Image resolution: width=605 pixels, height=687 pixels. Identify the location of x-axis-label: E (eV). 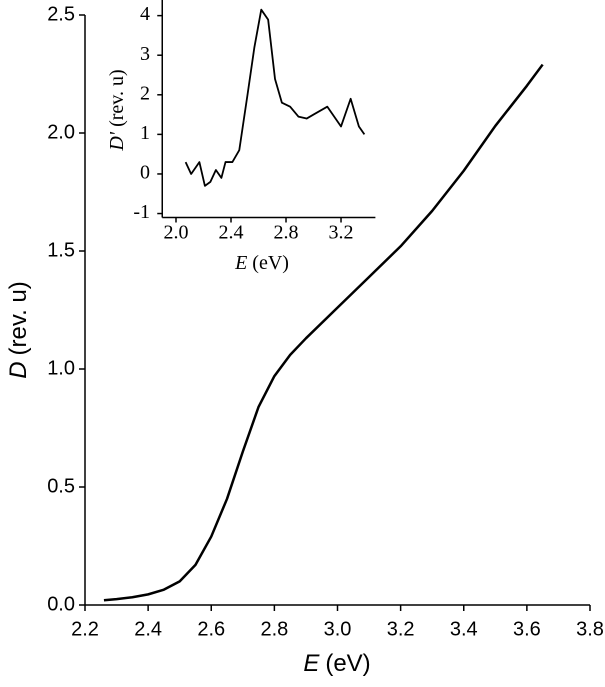
(336, 663).